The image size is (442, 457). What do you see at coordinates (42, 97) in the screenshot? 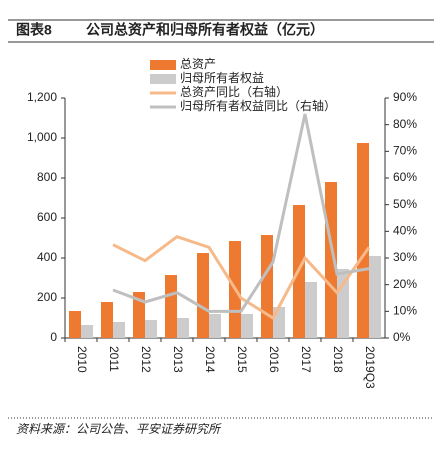
I see `y-tick-label: 1,200` at bounding box center [42, 97].